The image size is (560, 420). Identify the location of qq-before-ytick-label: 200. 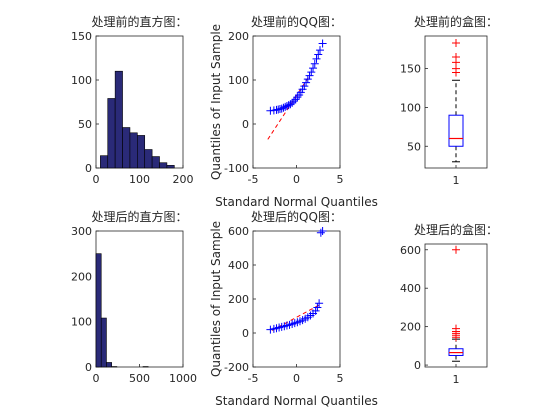
(238, 36).